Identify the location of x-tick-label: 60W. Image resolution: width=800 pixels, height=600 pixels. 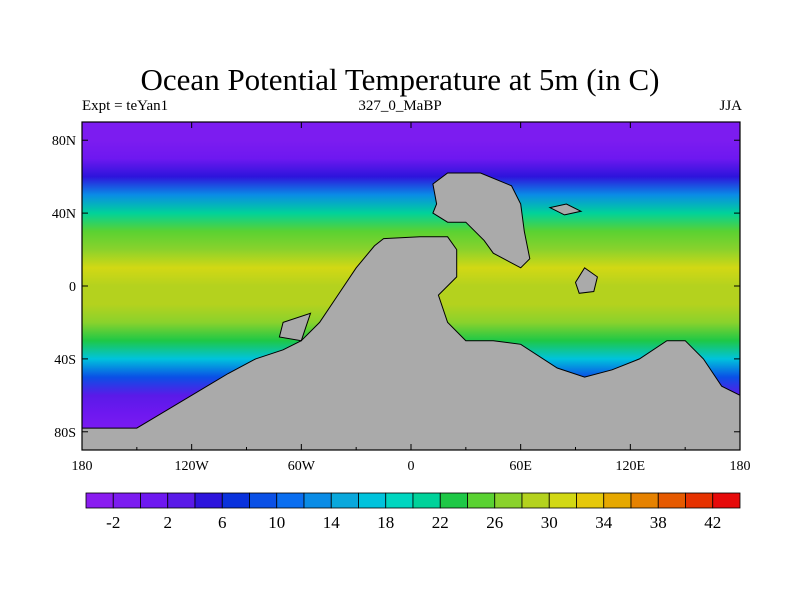
(302, 466).